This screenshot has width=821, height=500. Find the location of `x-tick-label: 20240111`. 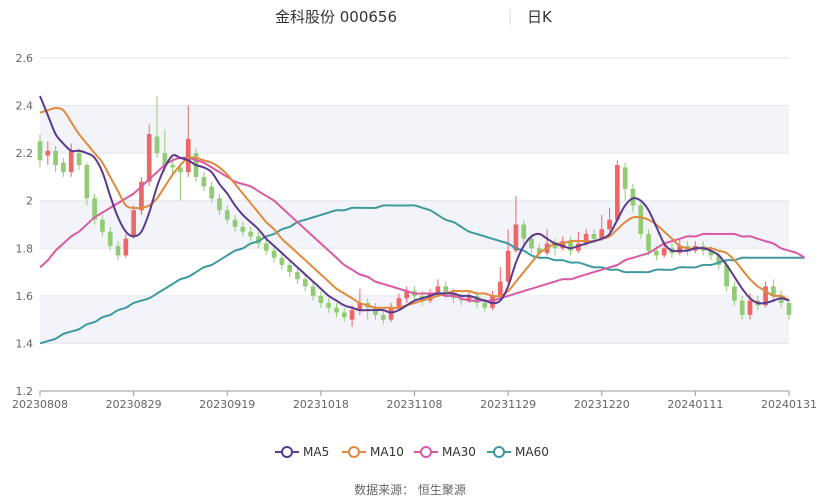

x-tick-label: 20240111 is located at coordinates (695, 404).